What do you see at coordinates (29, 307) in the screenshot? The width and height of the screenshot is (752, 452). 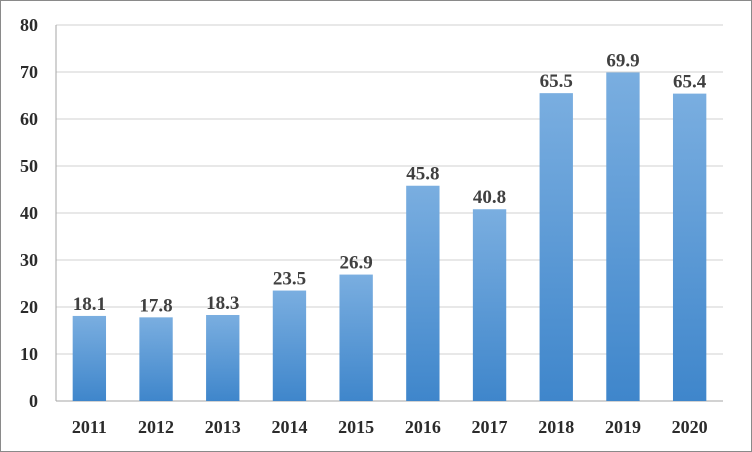 I see `y-tick-label-20: 20` at bounding box center [29, 307].